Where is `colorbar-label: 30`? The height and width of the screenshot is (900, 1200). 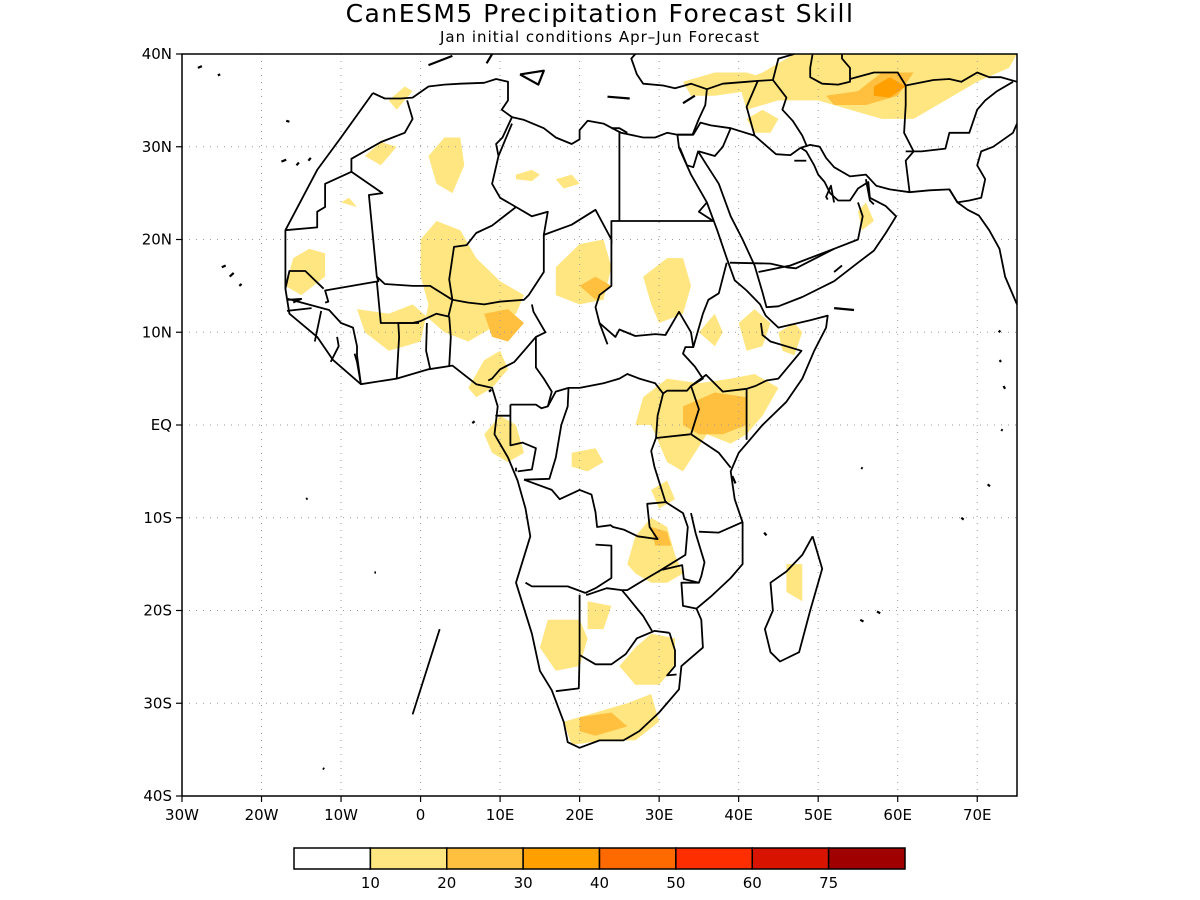
colorbar-label: 30 is located at coordinates (523, 883).